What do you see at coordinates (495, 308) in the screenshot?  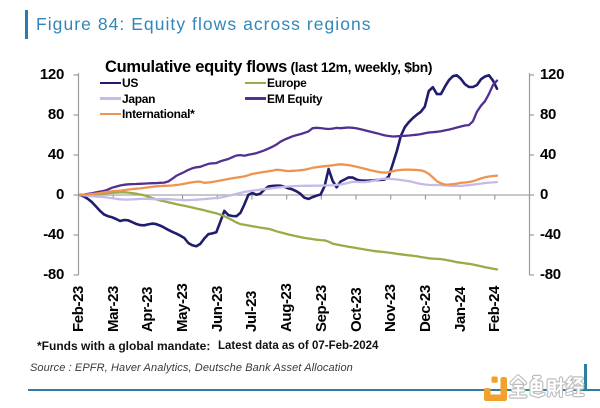 I see `x-tick-label: Feb-24` at bounding box center [495, 308].